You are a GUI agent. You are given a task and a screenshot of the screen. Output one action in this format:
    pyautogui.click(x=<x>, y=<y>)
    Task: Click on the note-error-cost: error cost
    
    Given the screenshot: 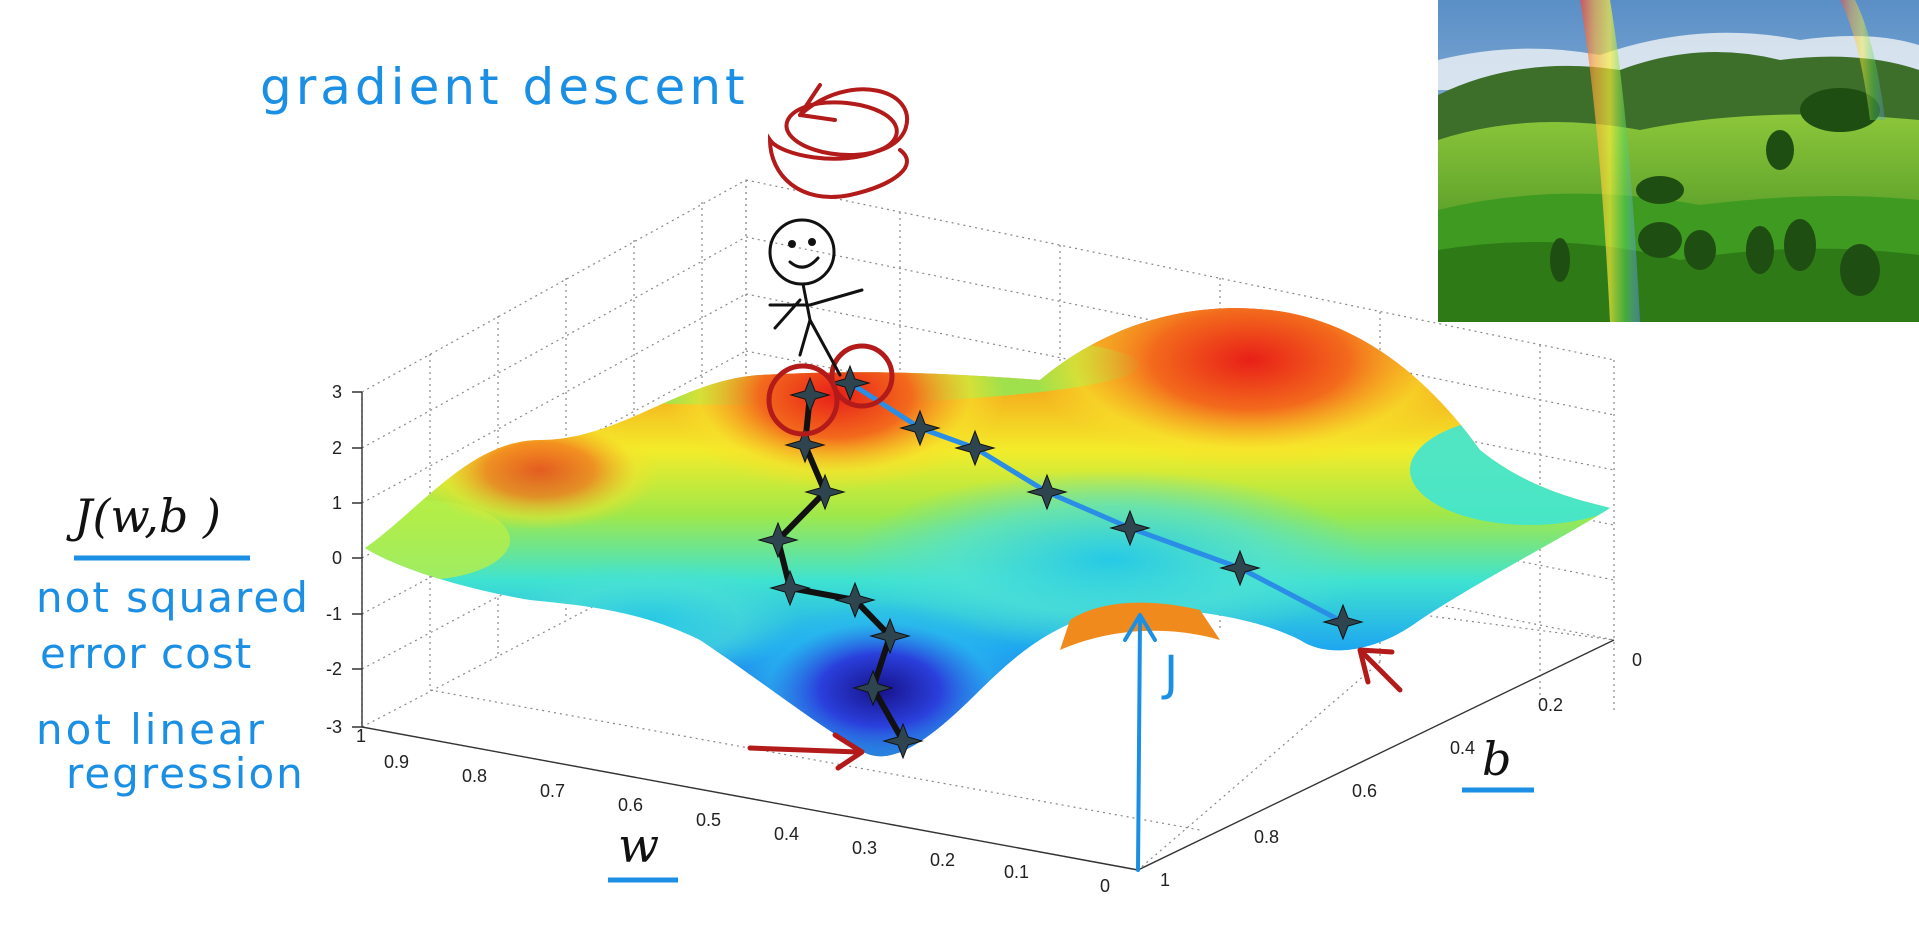 What is the action you would take?
    pyautogui.click(x=146, y=653)
    